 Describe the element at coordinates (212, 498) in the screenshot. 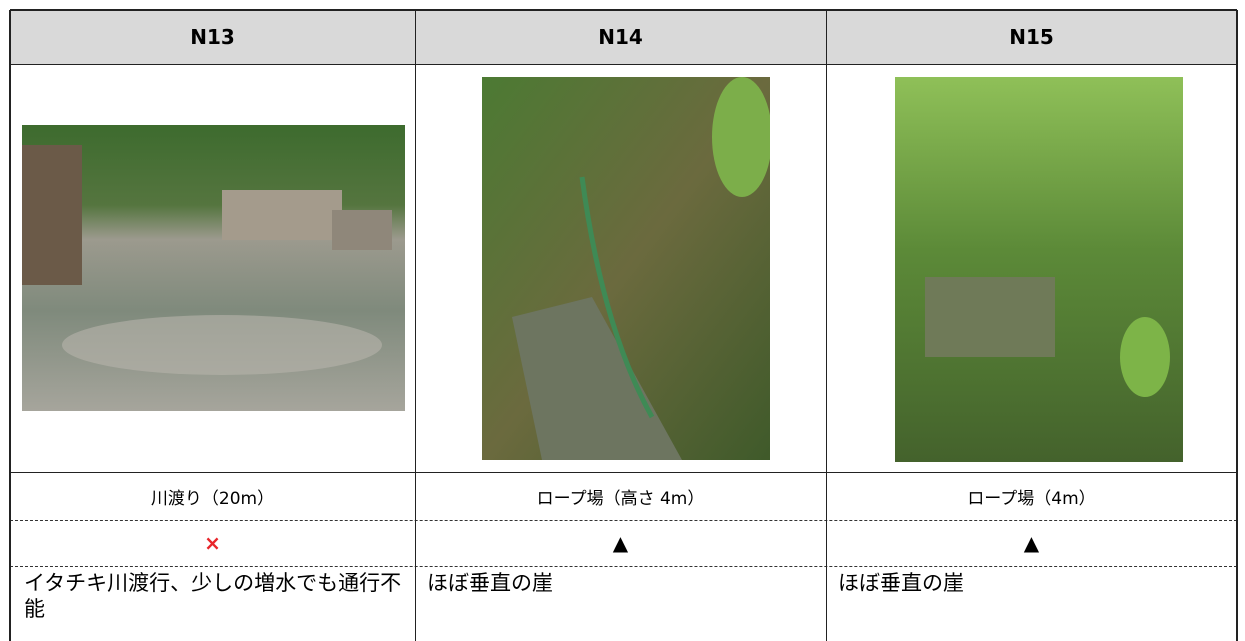

I see `caption: 川渡り（20m）` at that location.